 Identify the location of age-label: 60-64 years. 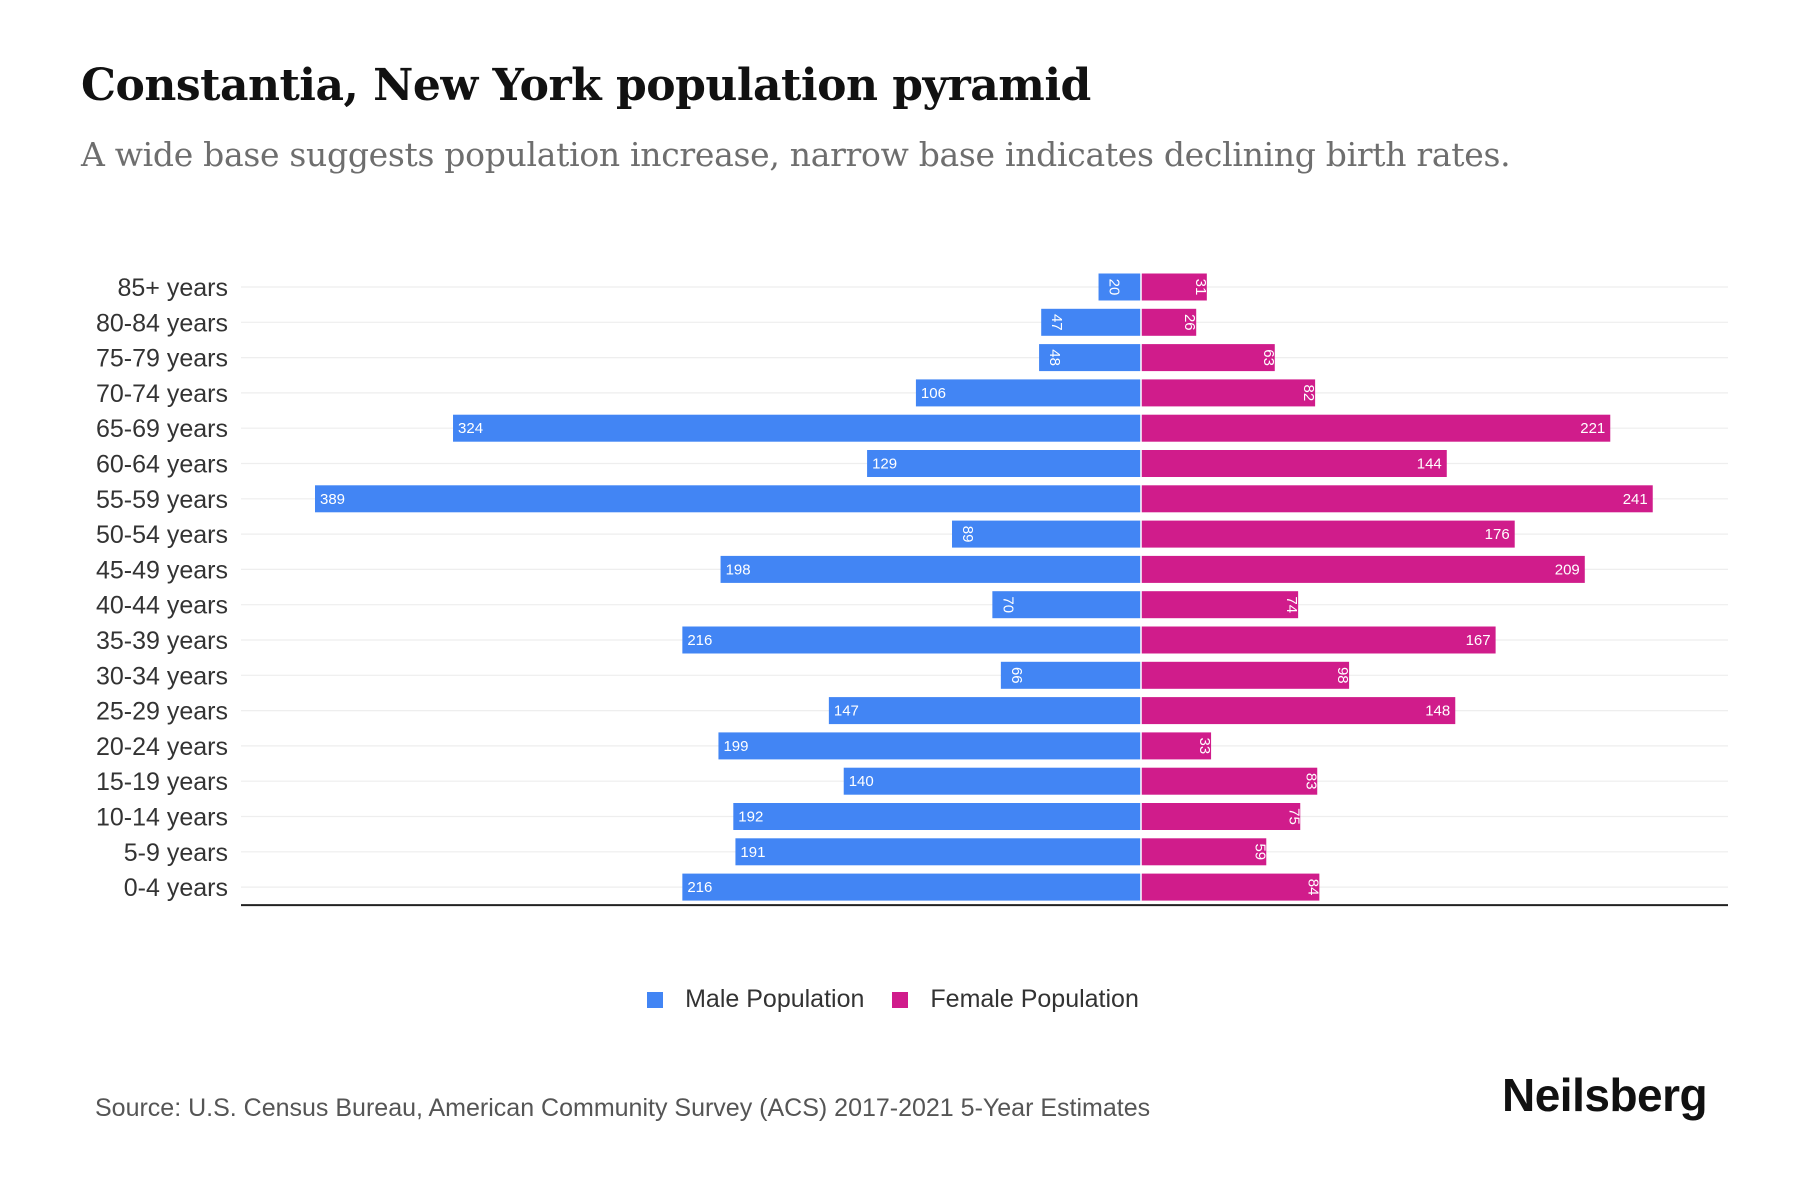
(162, 465).